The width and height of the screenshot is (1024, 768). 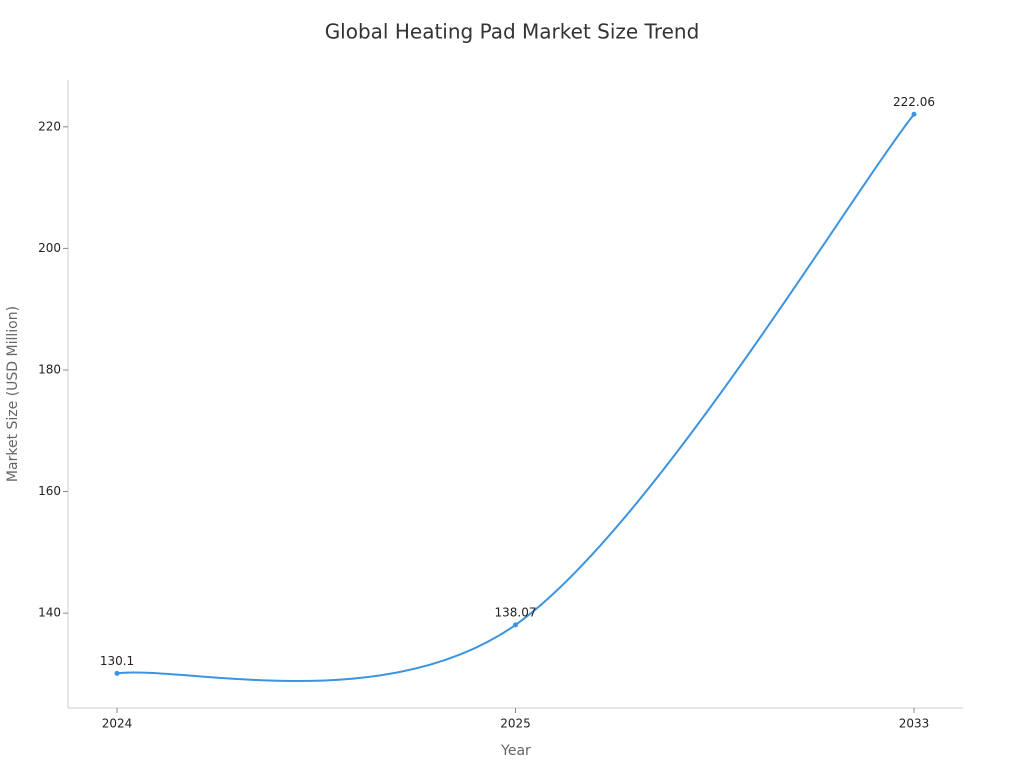 I want to click on y-tick-label: 220, so click(x=49, y=126).